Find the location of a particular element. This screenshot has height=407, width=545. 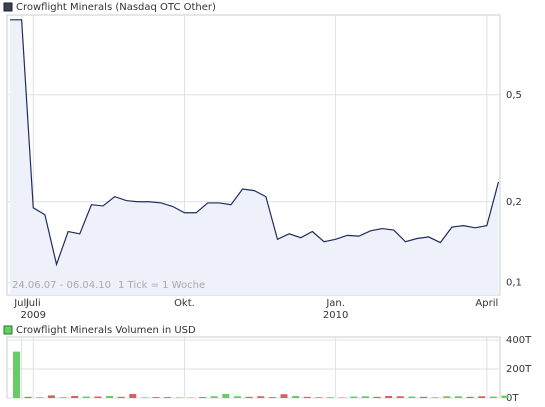

y-tick-label: 0,2 is located at coordinates (514, 202).